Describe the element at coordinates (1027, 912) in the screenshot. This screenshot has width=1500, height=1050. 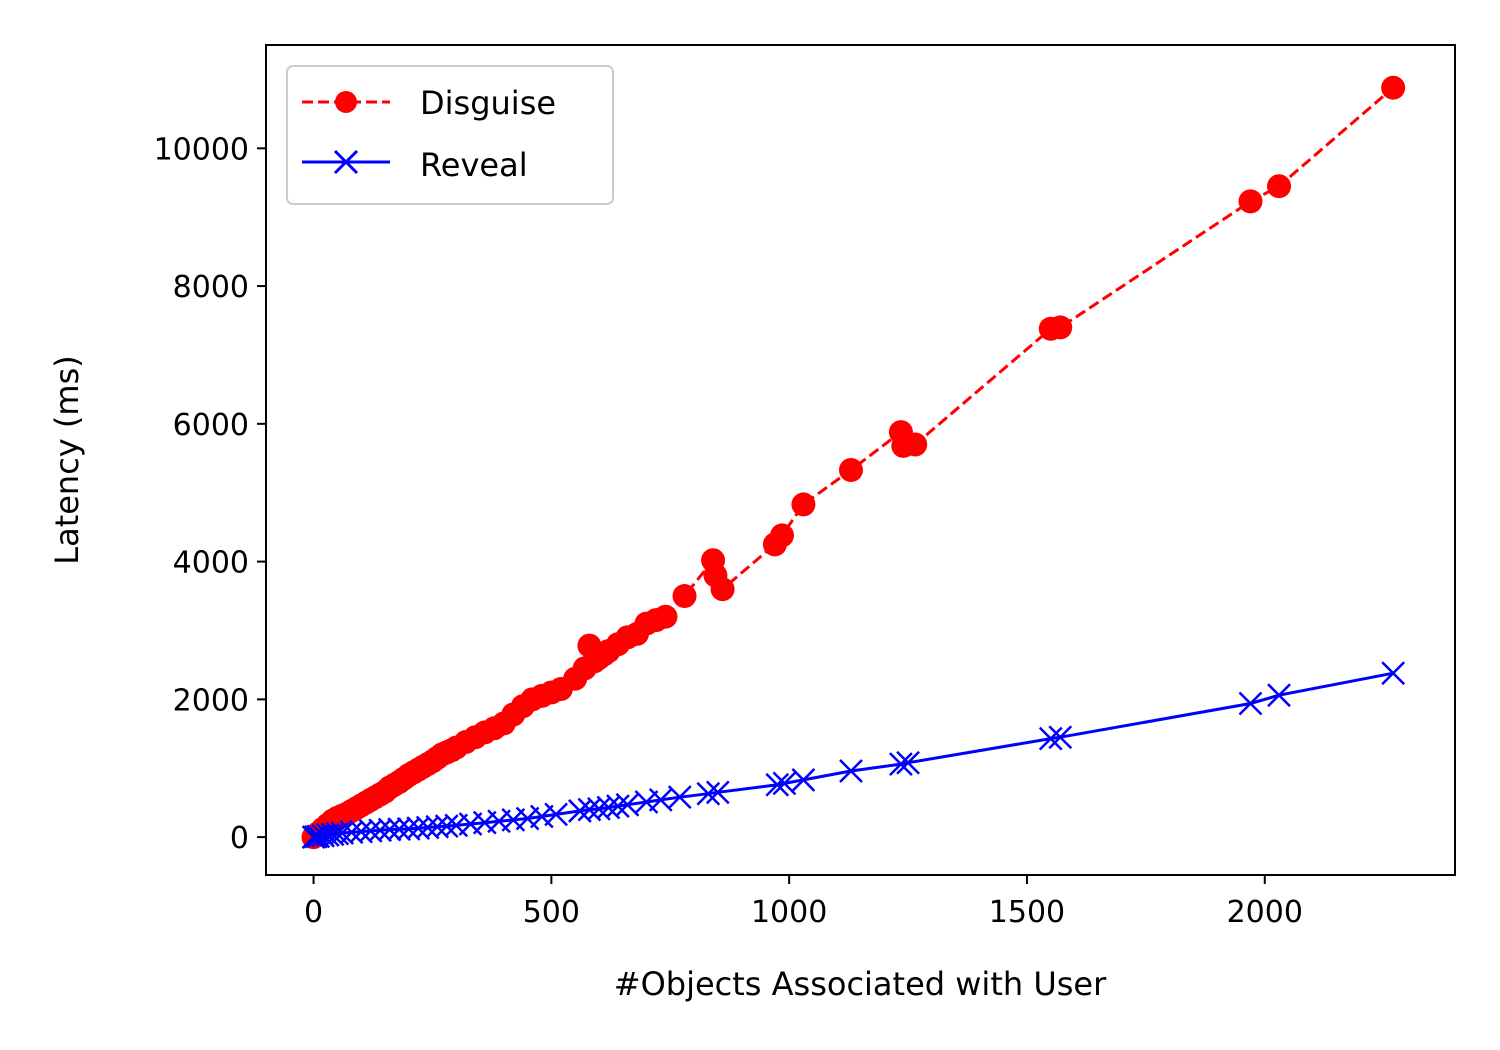
I see `x-tick-label: 1500` at that location.